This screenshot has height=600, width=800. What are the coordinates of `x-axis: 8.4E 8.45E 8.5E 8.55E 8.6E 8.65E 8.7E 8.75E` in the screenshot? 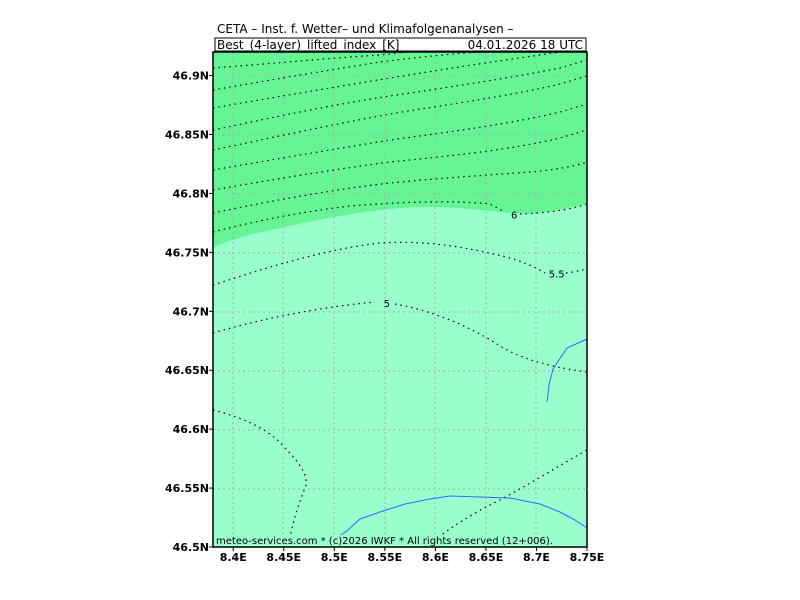 It's located at (412, 555).